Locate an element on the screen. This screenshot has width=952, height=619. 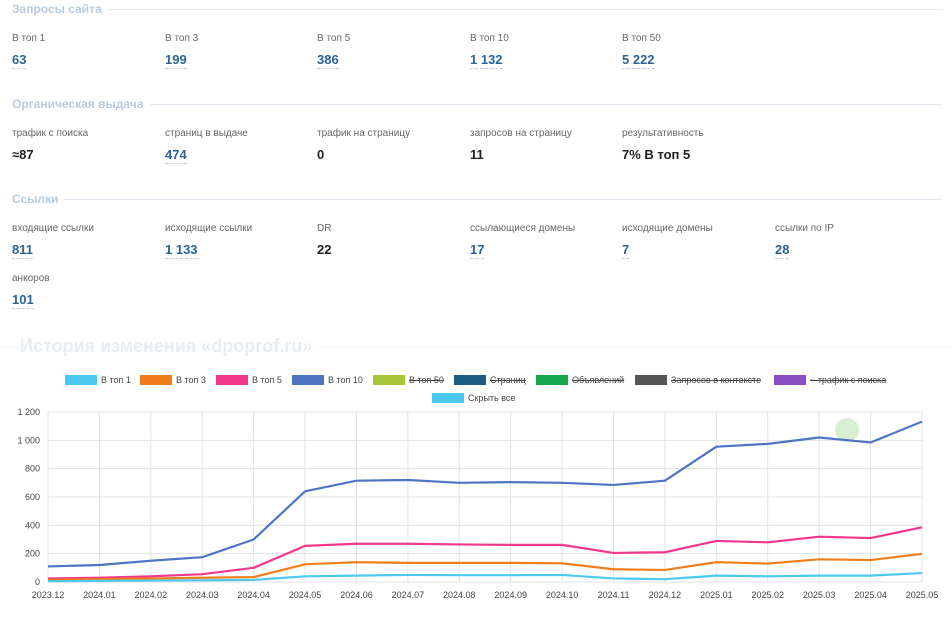
metric-value: 7% В топ 5 is located at coordinates (656, 154).